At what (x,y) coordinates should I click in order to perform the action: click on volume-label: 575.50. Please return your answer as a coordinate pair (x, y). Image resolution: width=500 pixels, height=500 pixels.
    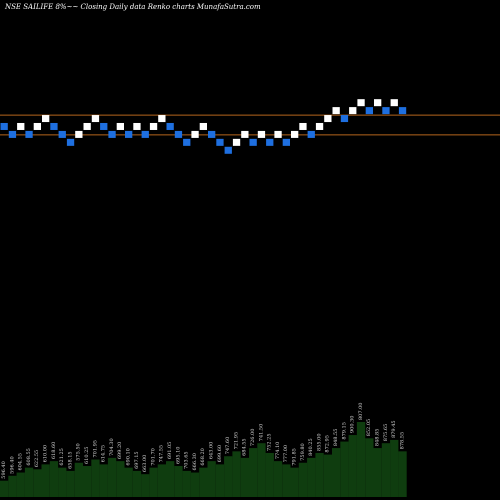
    Looking at the image, I should click on (79, 452).